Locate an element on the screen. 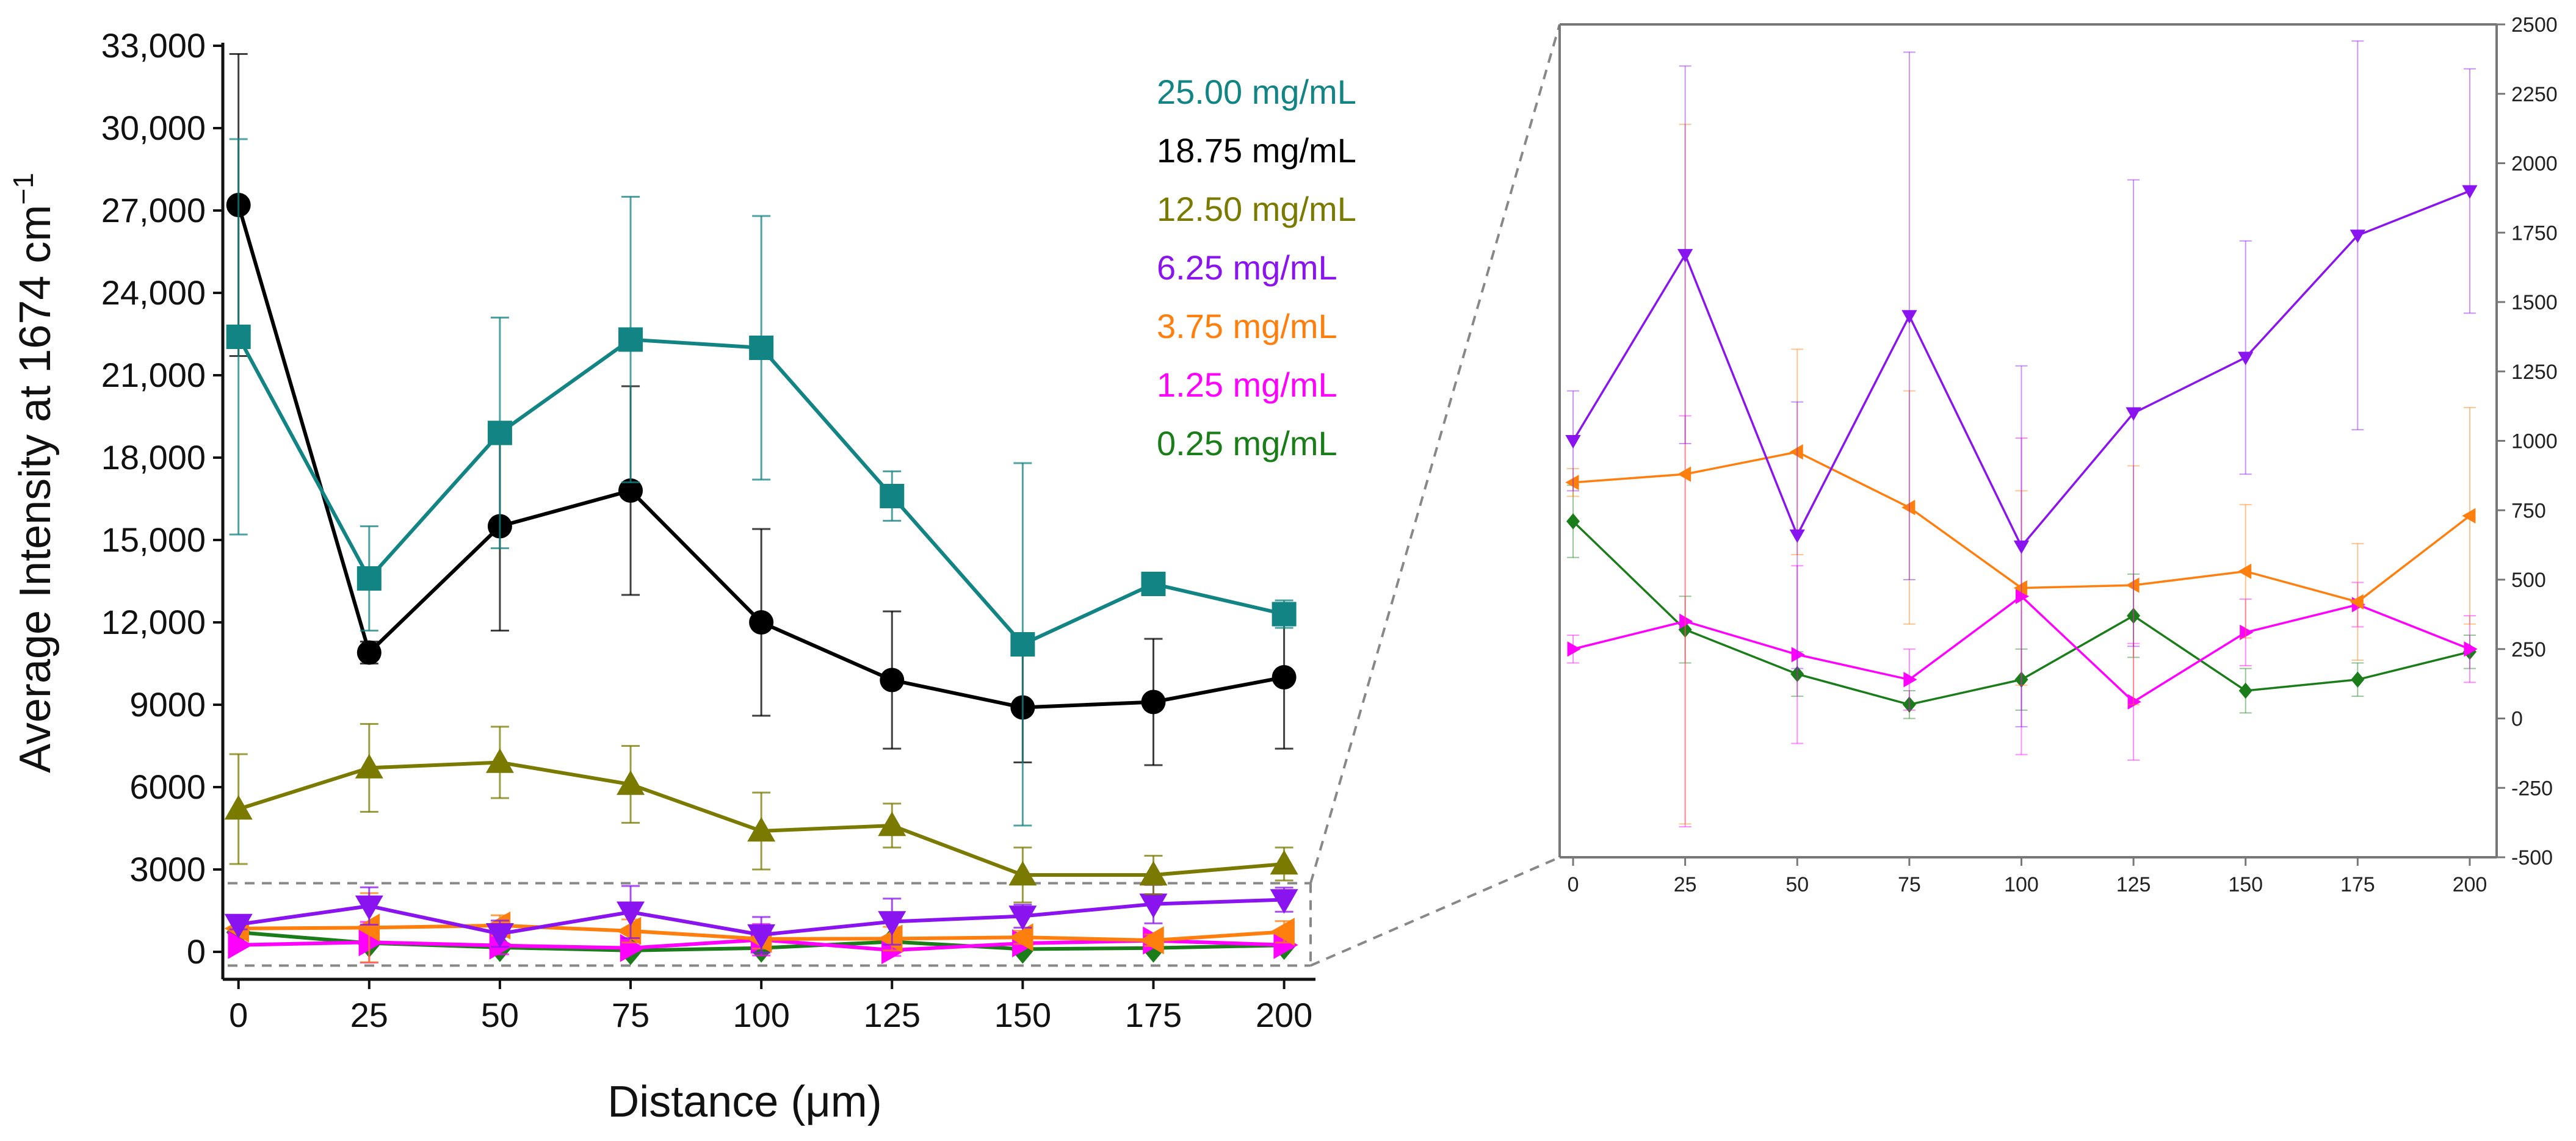  legend-entry-25-00-mg-ml: 25.00 mg/mL is located at coordinates (1256, 92).